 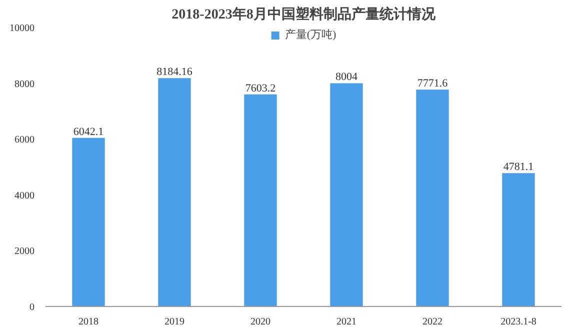 What do you see at coordinates (432, 84) in the screenshot?
I see `data-label: 7771.6` at bounding box center [432, 84].